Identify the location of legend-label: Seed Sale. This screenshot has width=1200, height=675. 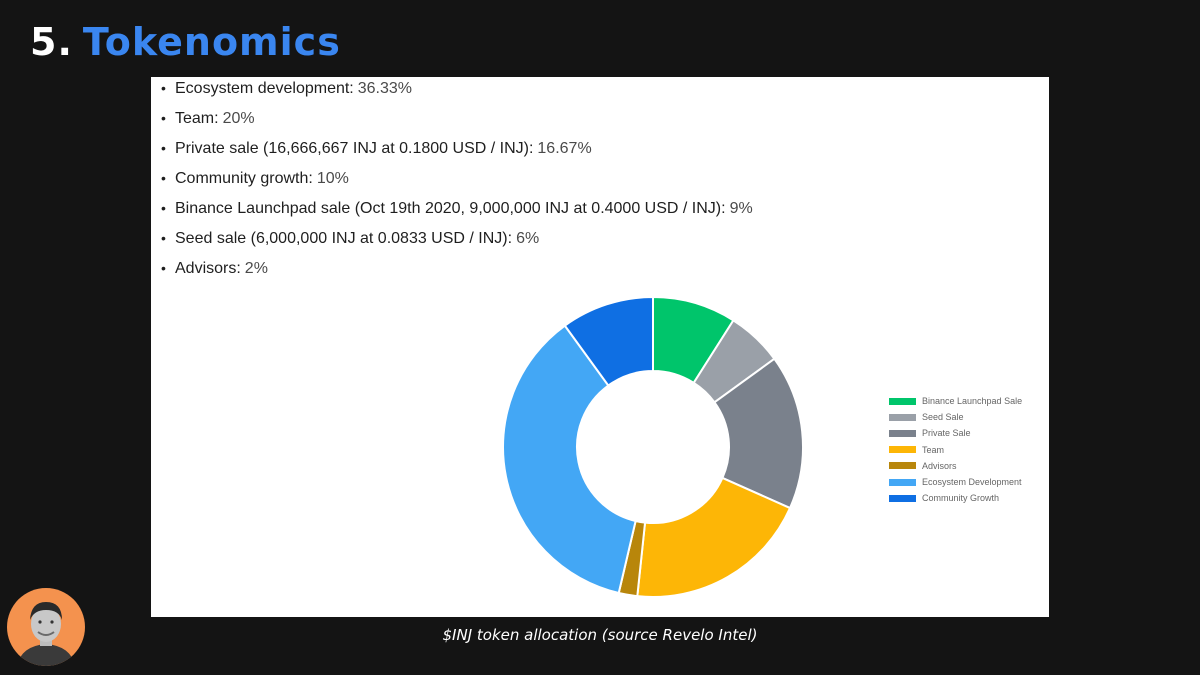
(943, 417).